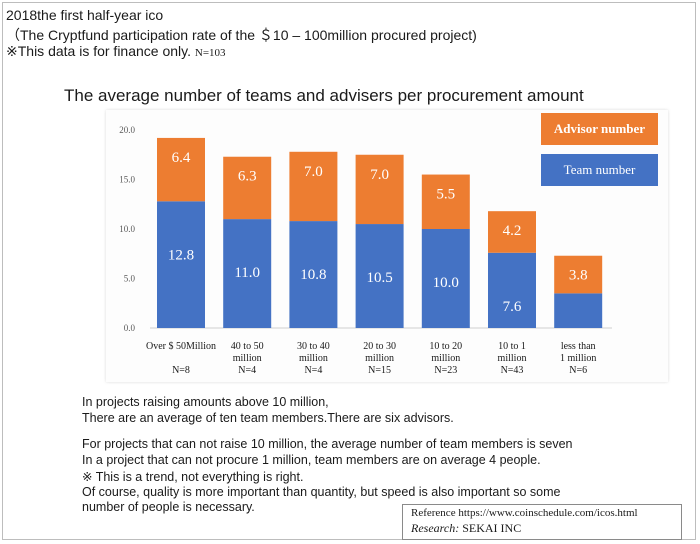 Image resolution: width=700 pixels, height=544 pixels. What do you see at coordinates (445, 195) in the screenshot?
I see `advisor-value-label-5: 5.5` at bounding box center [445, 195].